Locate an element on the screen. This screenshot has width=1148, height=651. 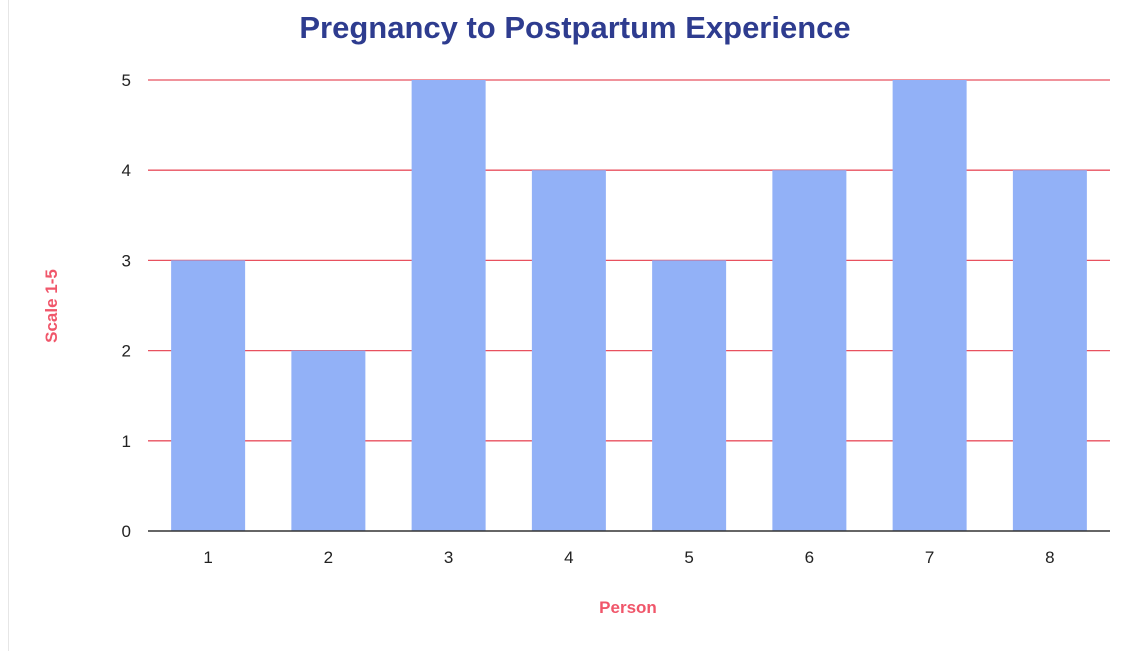
x-tick-label: 7 is located at coordinates (929, 557).